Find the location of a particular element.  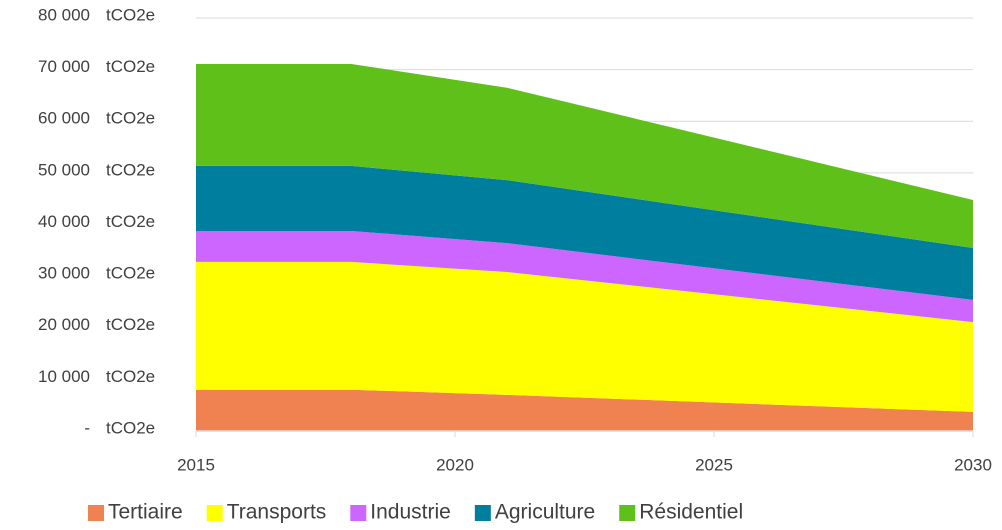

legend-label: Agriculture is located at coordinates (545, 512).